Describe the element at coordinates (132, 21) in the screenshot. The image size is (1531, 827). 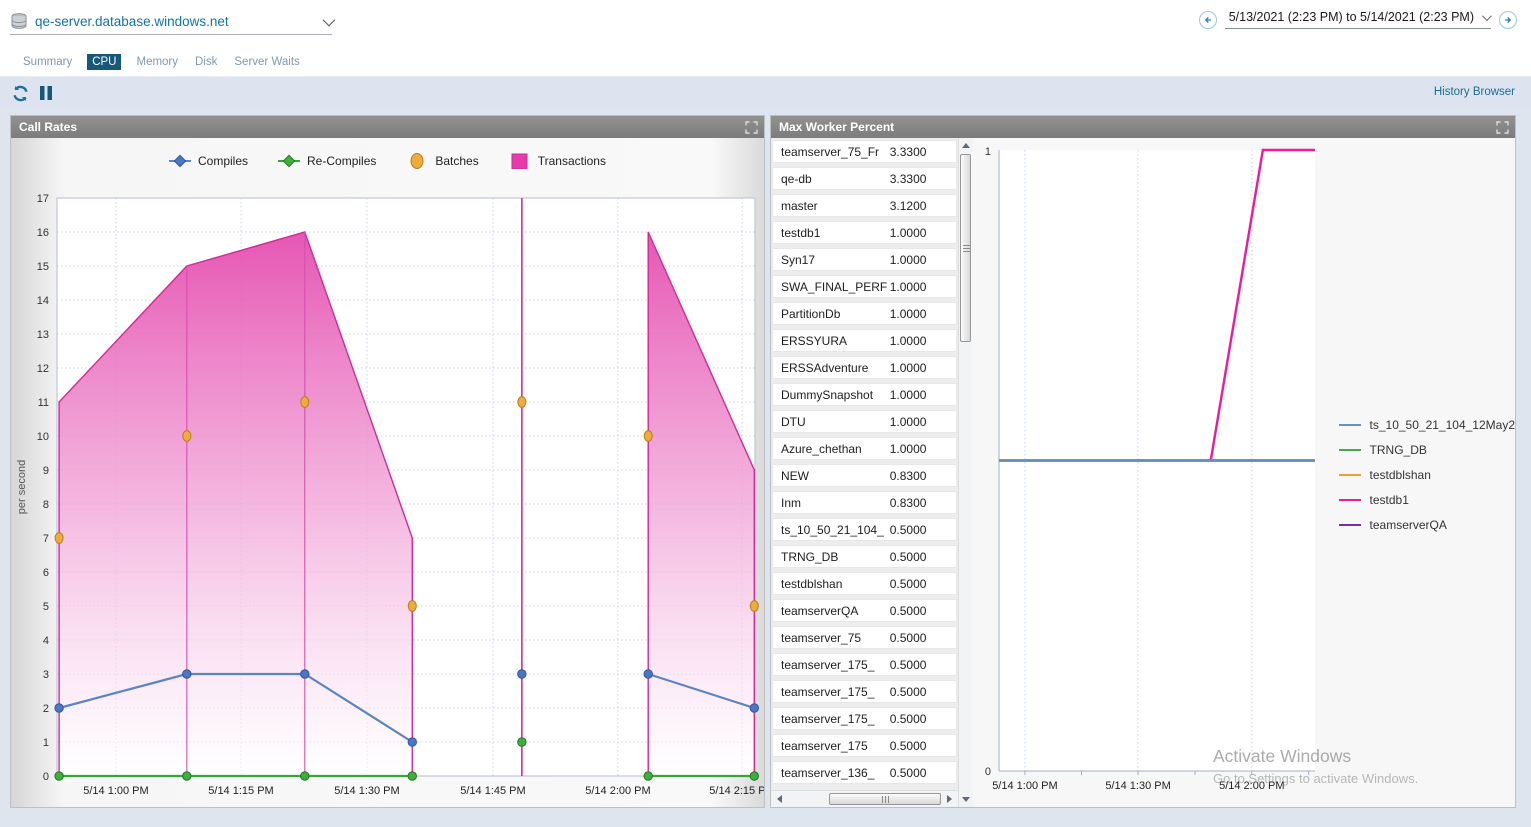
I see `server-name: qe-server.database.windows.net` at that location.